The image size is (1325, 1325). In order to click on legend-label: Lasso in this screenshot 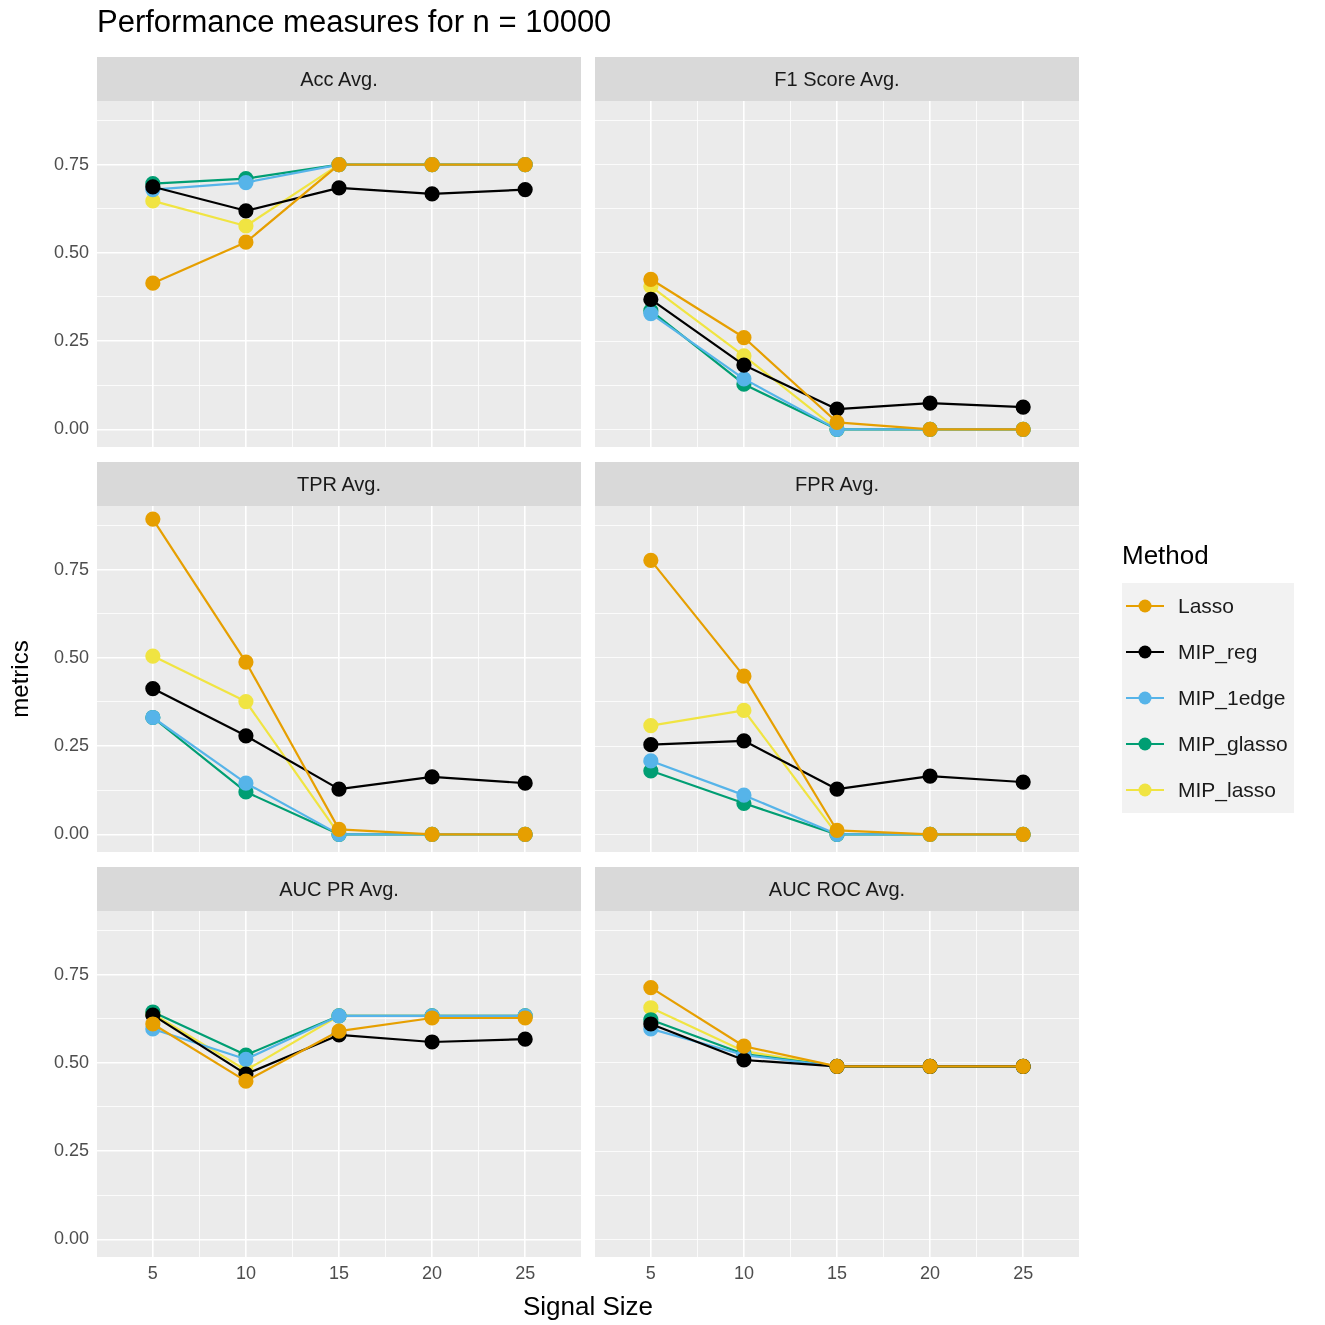, I will do `click(1206, 606)`.